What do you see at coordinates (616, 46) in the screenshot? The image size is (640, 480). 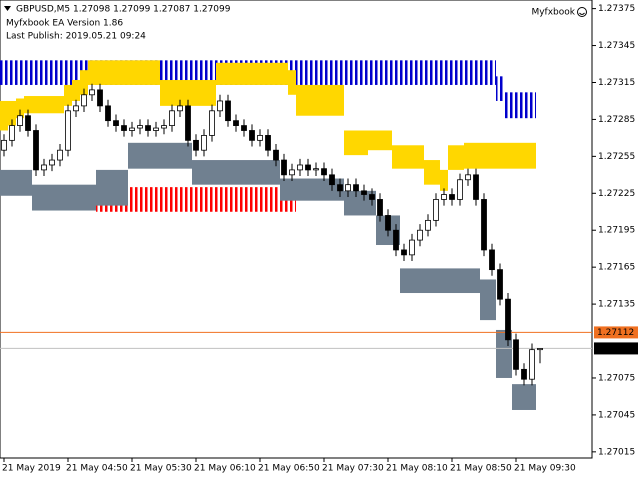 I see `y-tick-label: 1.27345` at bounding box center [616, 46].